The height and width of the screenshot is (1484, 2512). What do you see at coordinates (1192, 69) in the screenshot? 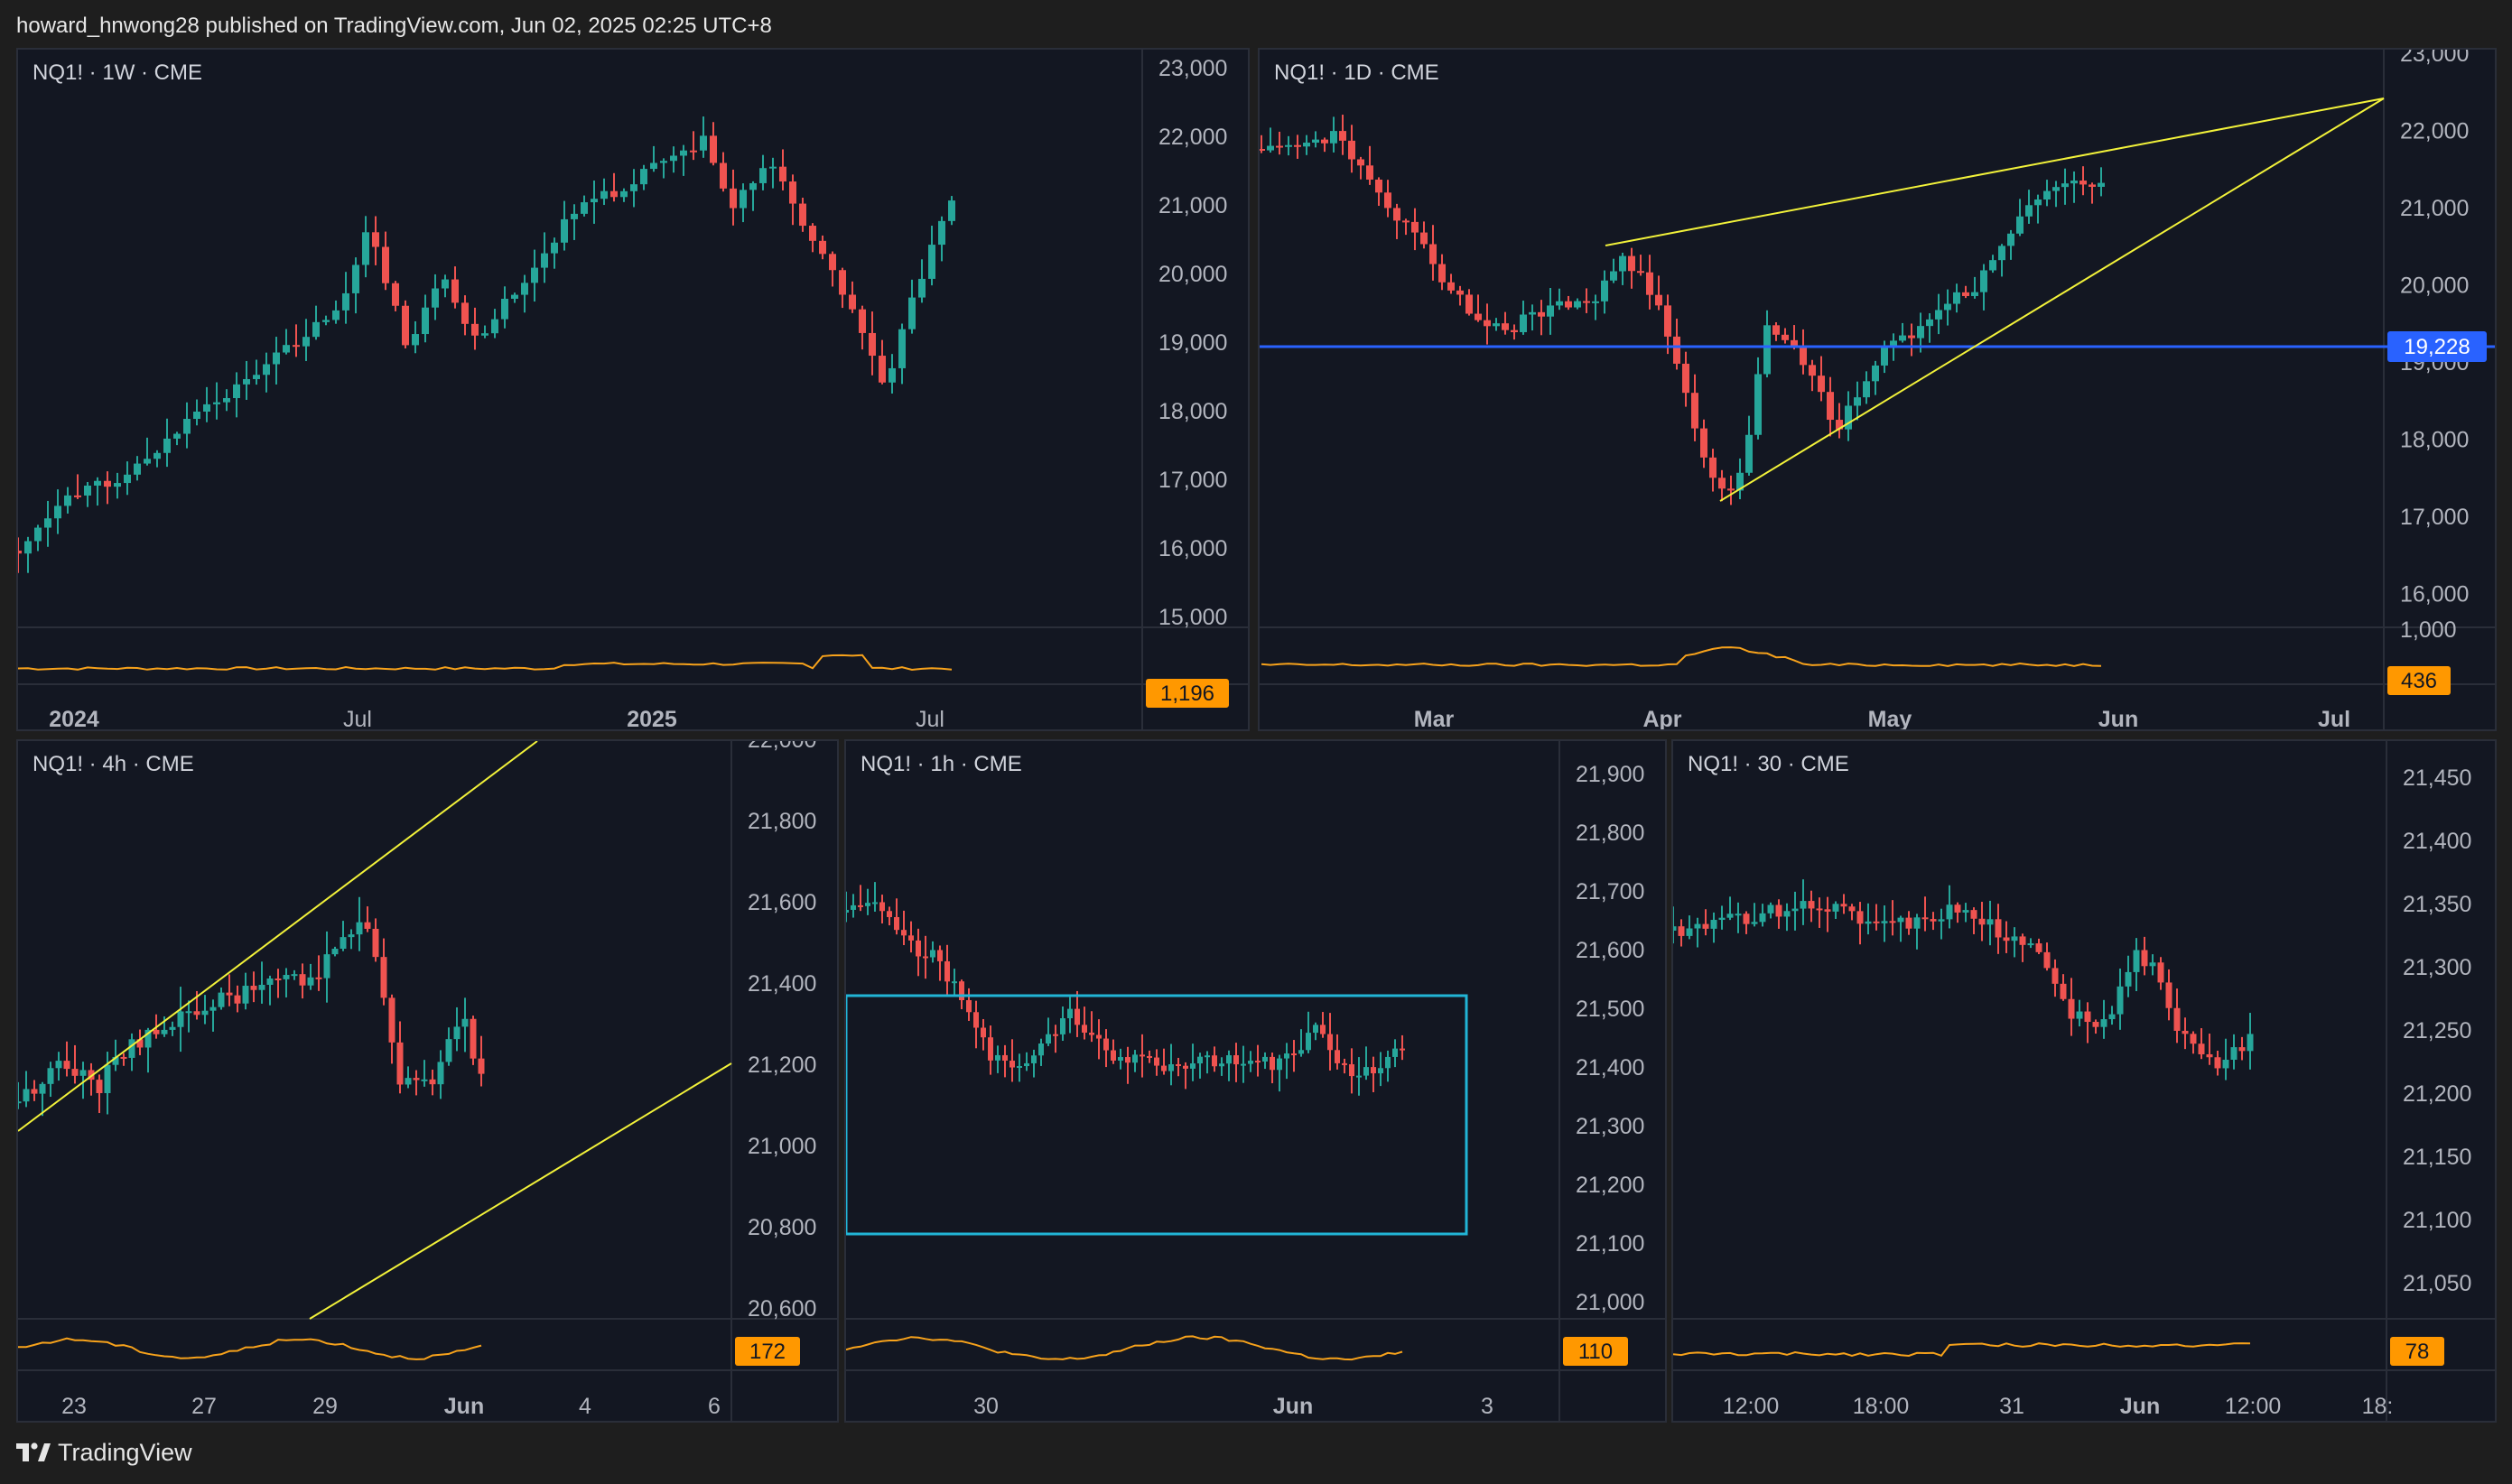
I see `price-axis-tick: 23,000` at bounding box center [1192, 69].